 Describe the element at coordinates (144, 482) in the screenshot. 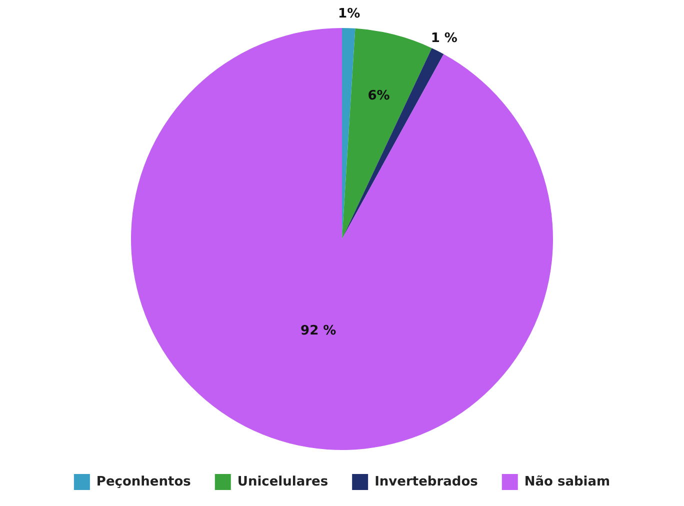

I see `legend-label: Peçonhentos` at that location.